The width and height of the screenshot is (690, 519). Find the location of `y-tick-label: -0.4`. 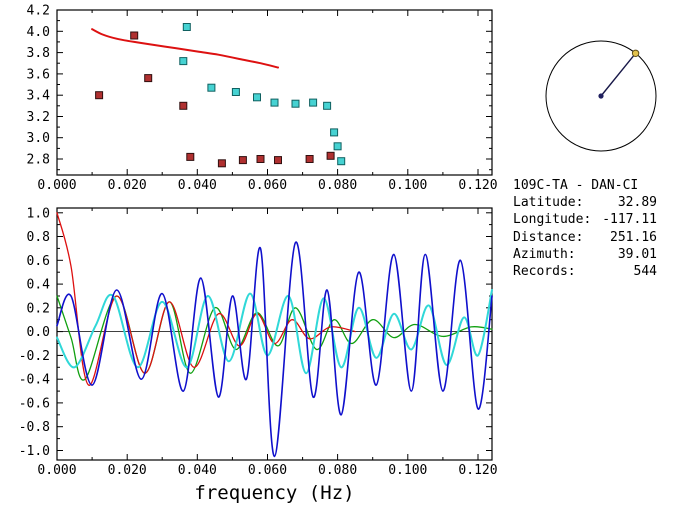

y-tick-label: -0.4 is located at coordinates (34, 380).